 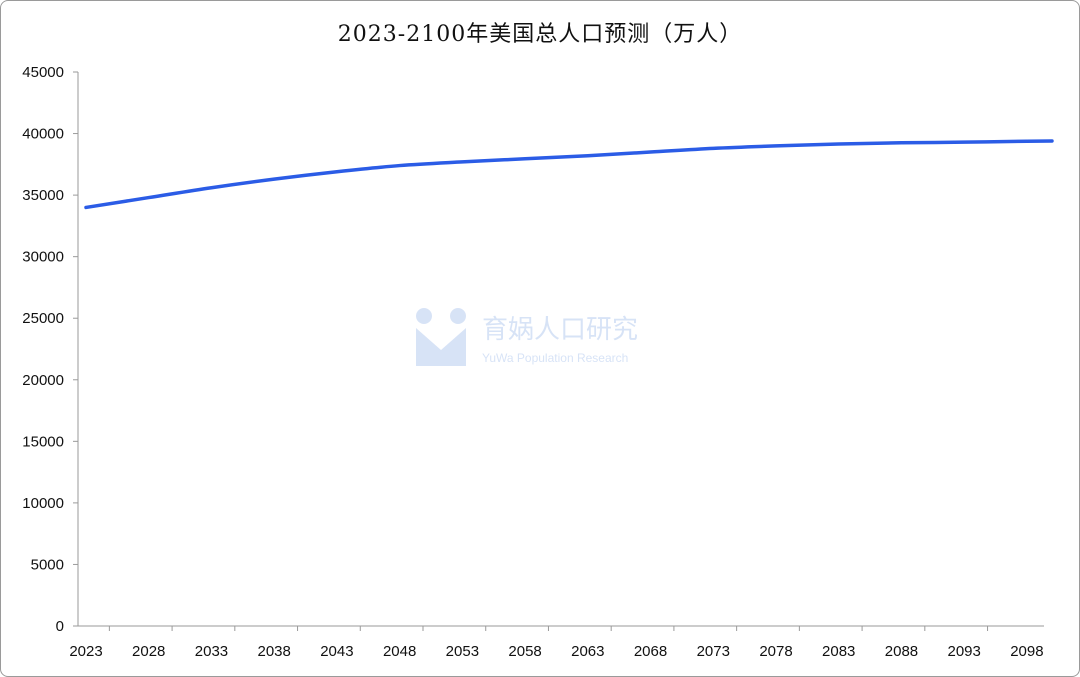 What do you see at coordinates (43, 257) in the screenshot?
I see `y-tick-label: 30000` at bounding box center [43, 257].